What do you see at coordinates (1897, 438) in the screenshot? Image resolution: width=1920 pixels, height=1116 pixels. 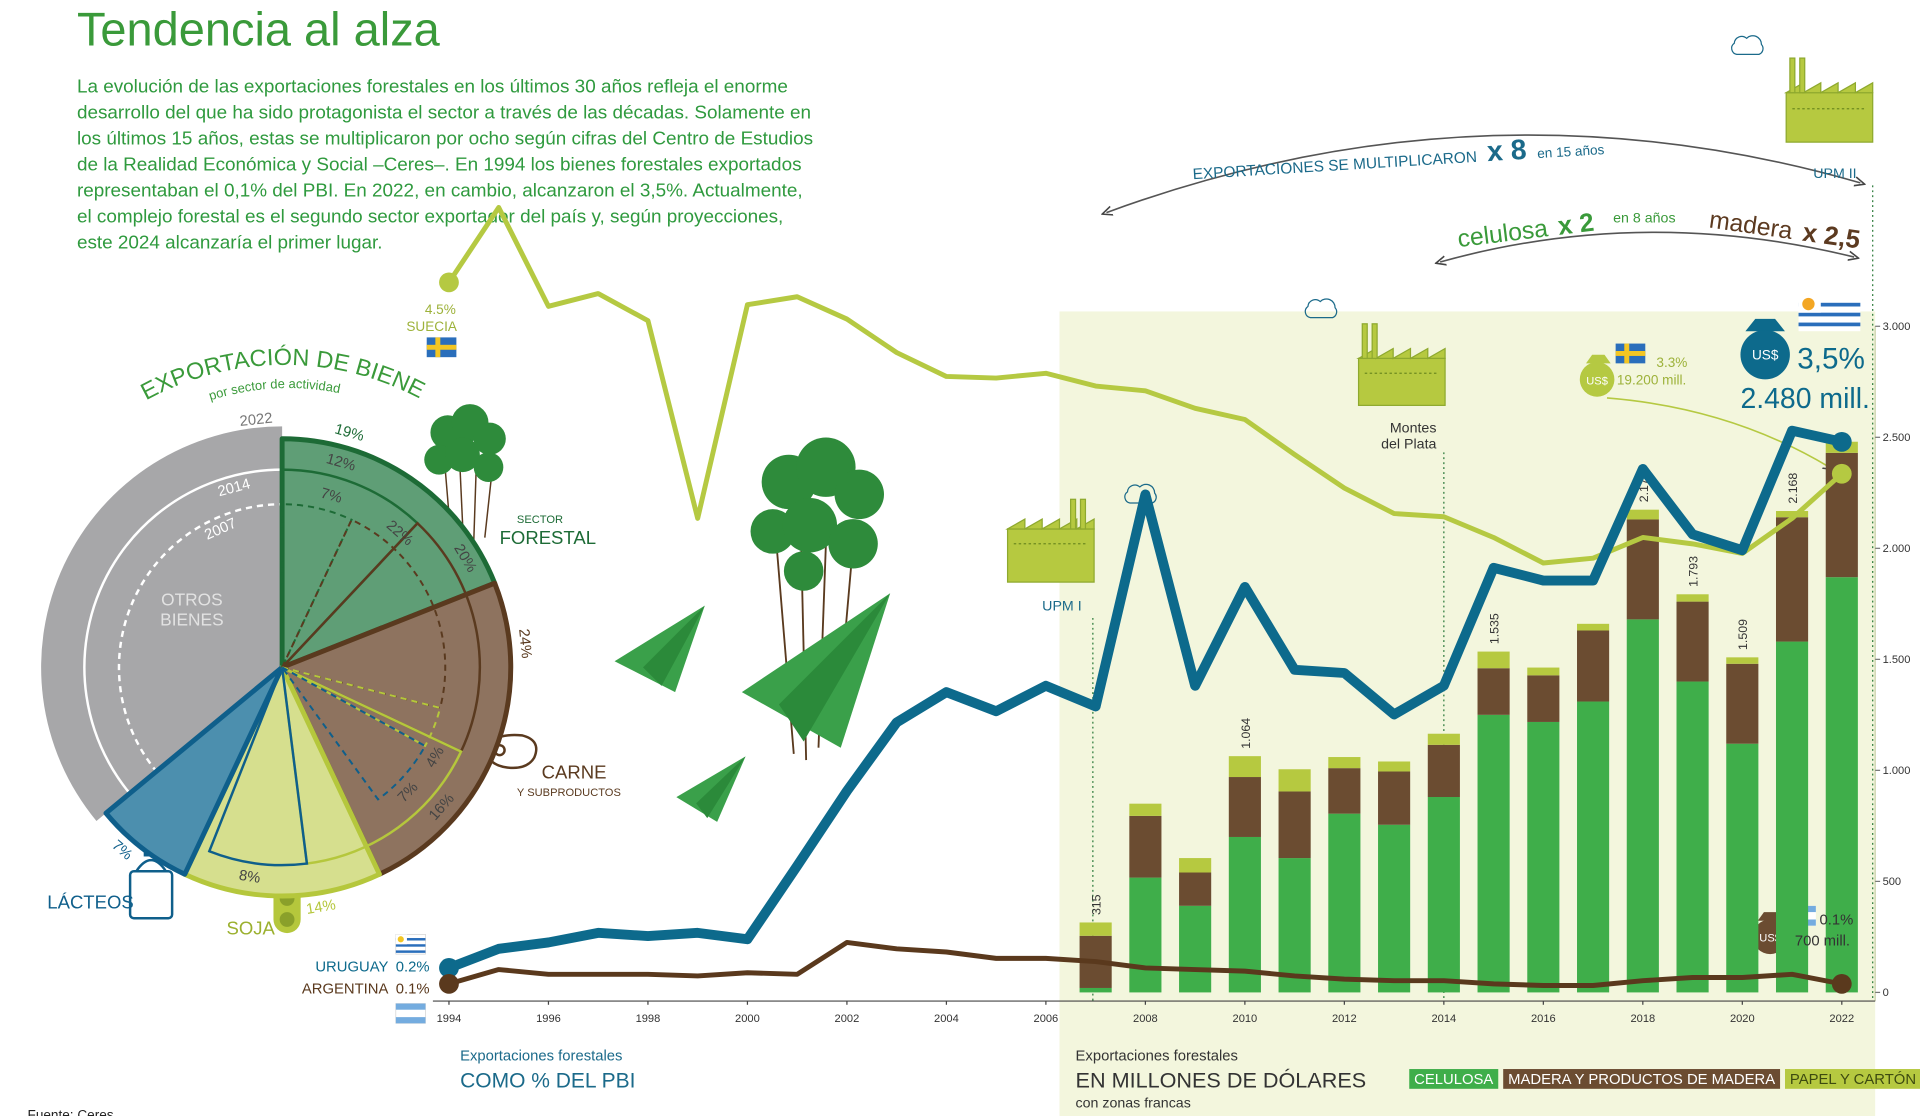 I see `y-tick-label: 2.500` at bounding box center [1897, 438].